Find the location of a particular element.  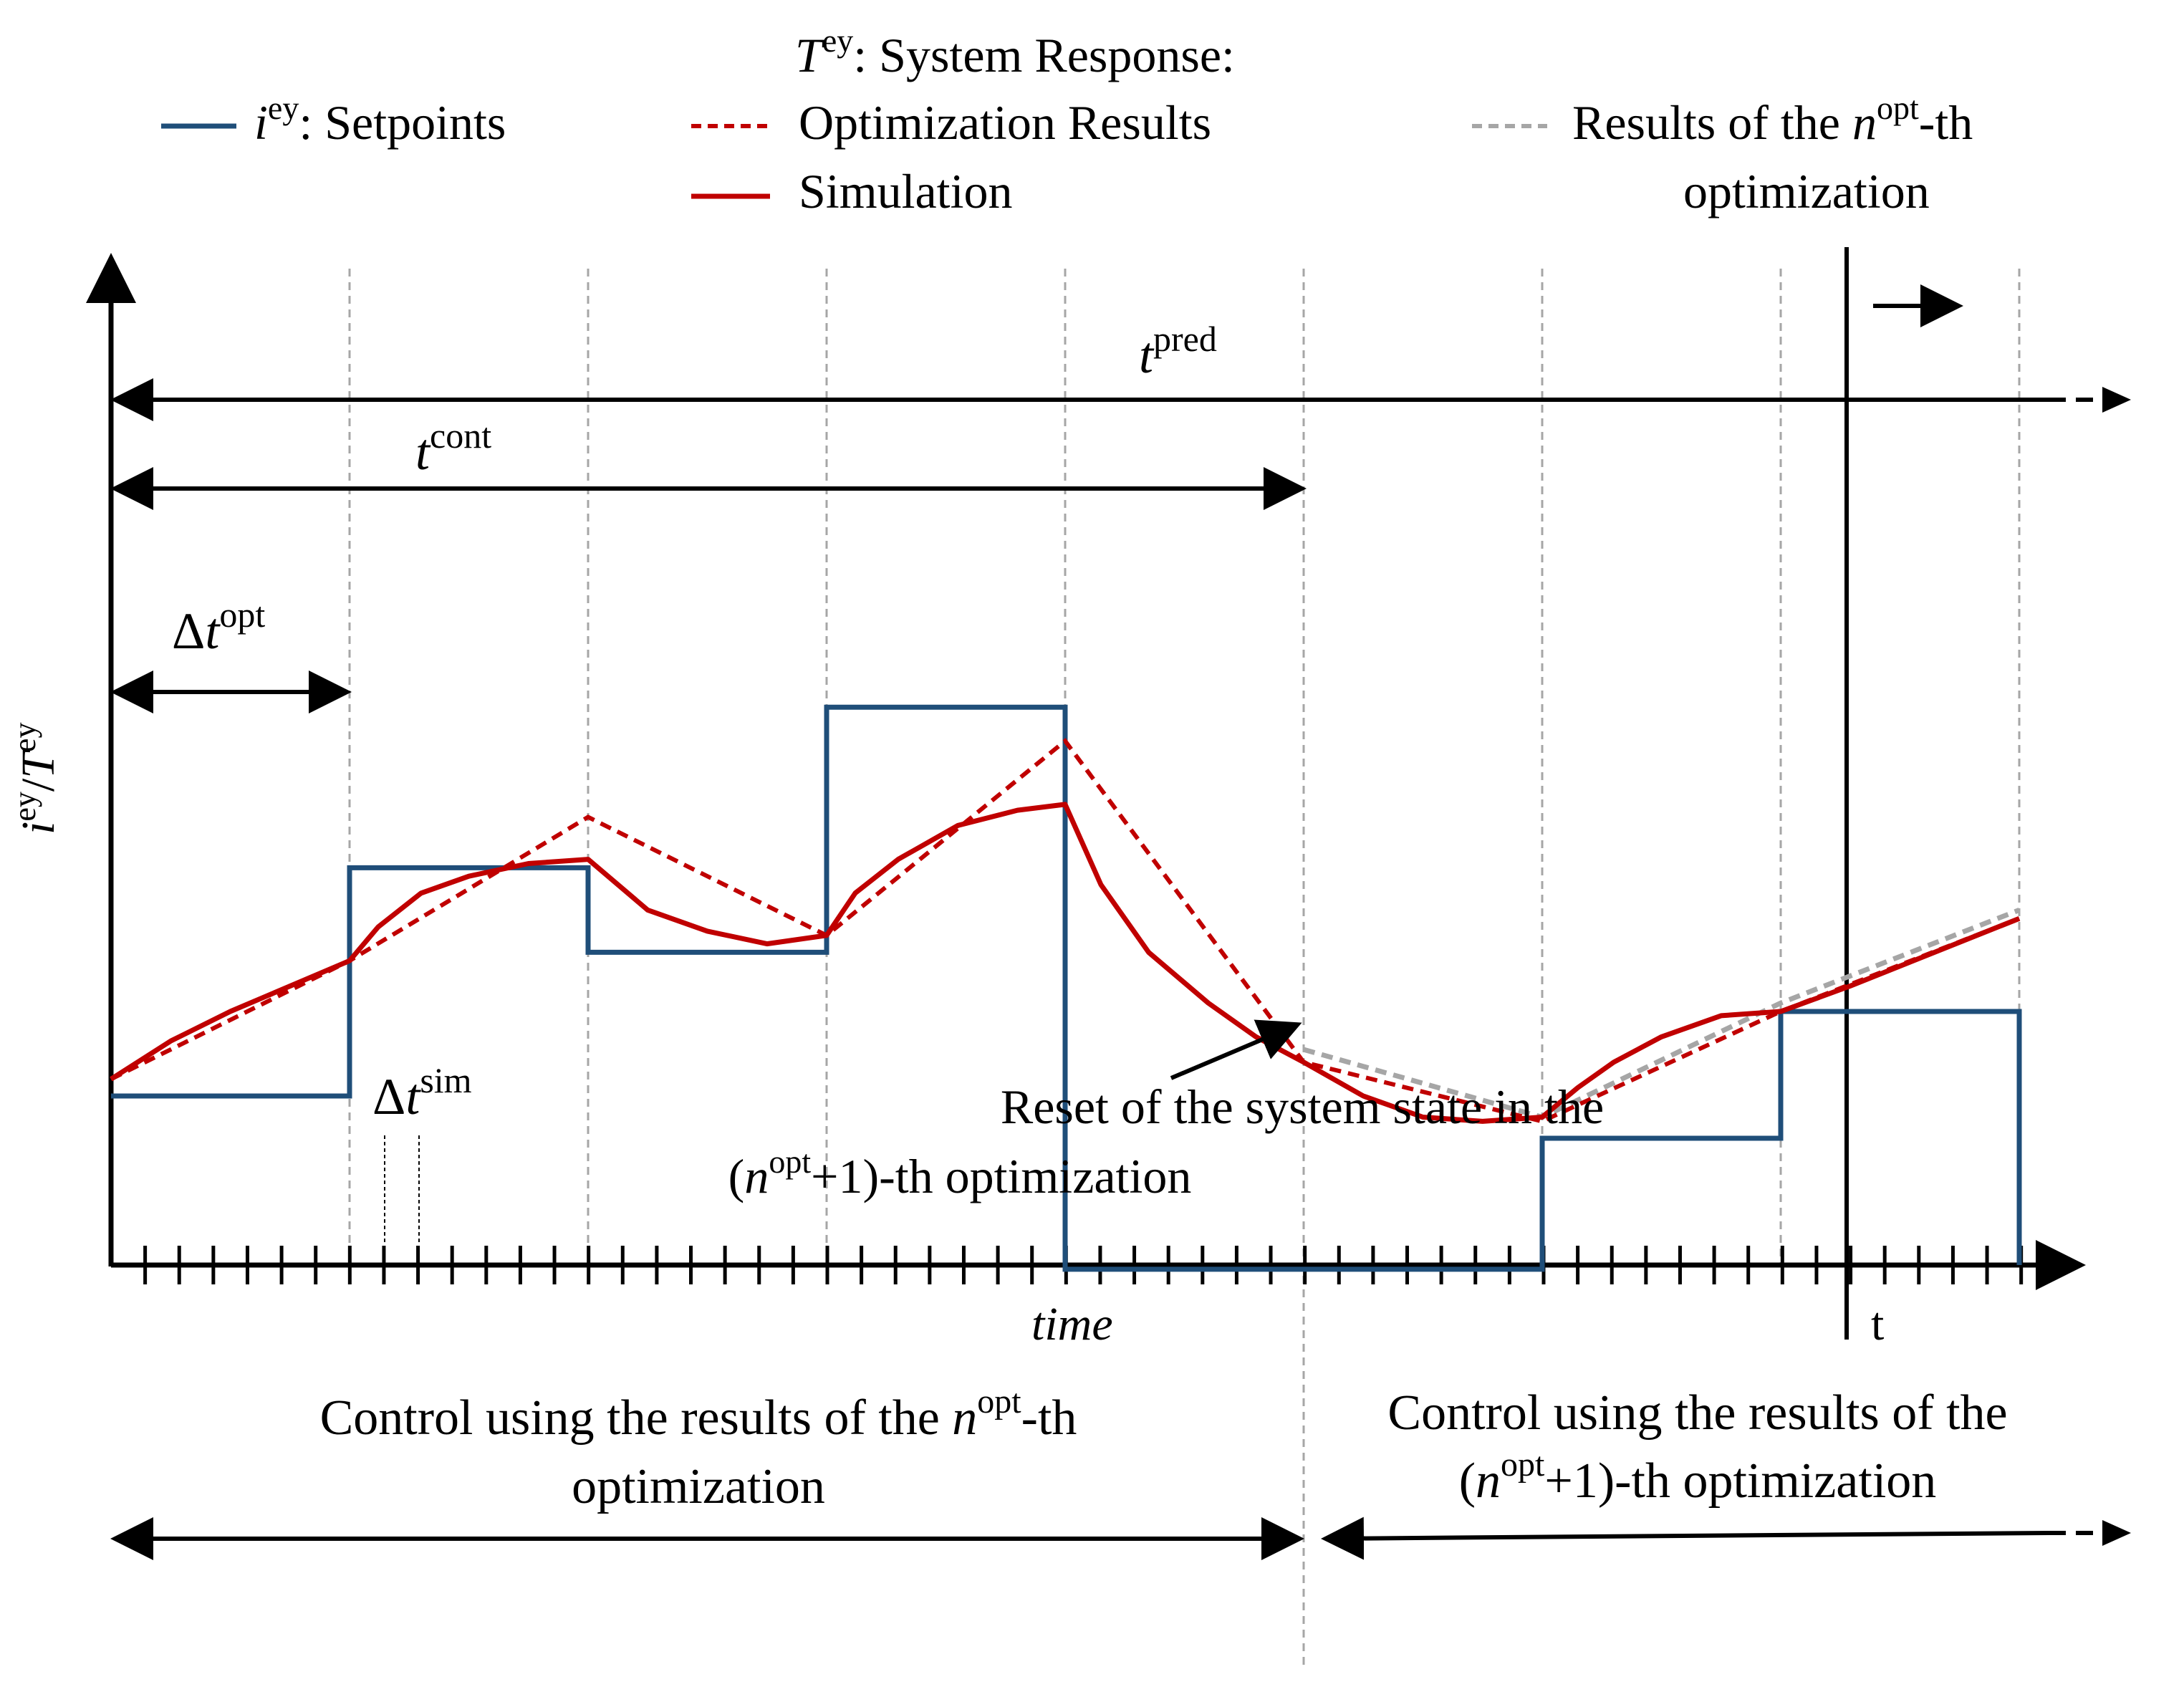

legend-nth-label: Results of the nopt-th is located at coordinates (1772, 120).